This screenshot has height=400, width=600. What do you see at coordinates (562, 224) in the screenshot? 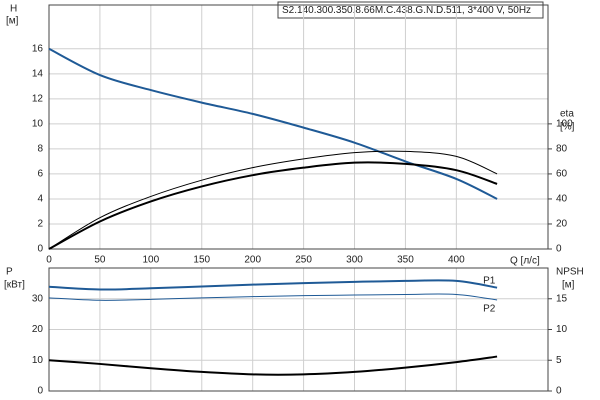
I see `y2-tick-label: 20` at bounding box center [562, 224].